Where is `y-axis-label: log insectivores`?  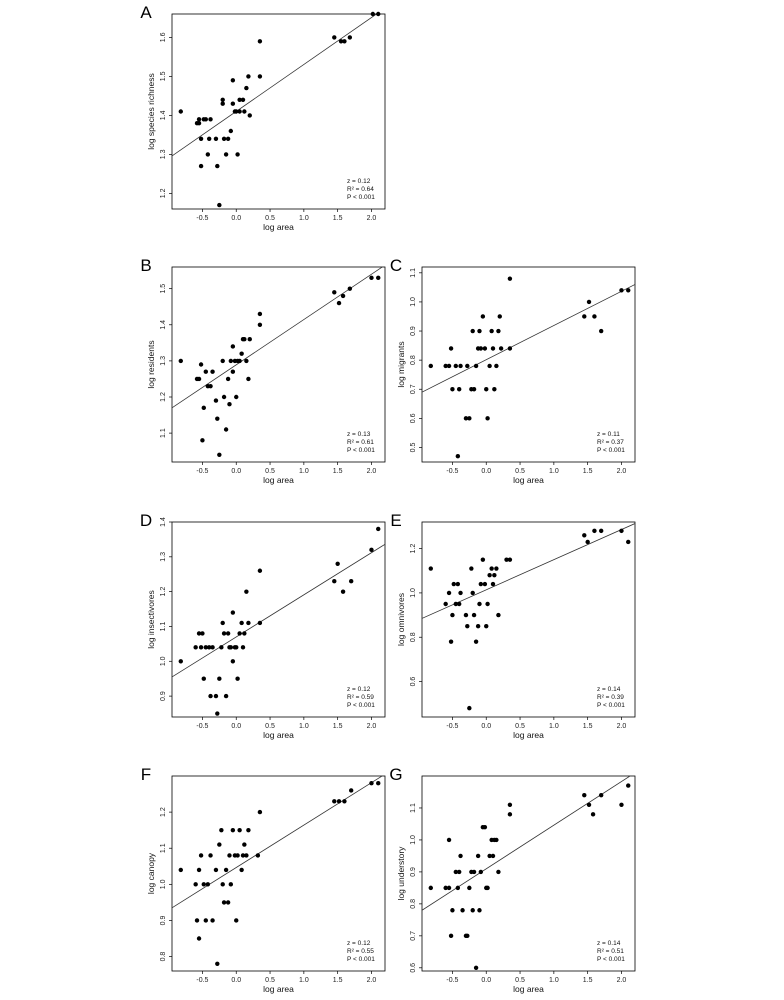
y-axis-label: log insectivores is located at coordinates (151, 619).